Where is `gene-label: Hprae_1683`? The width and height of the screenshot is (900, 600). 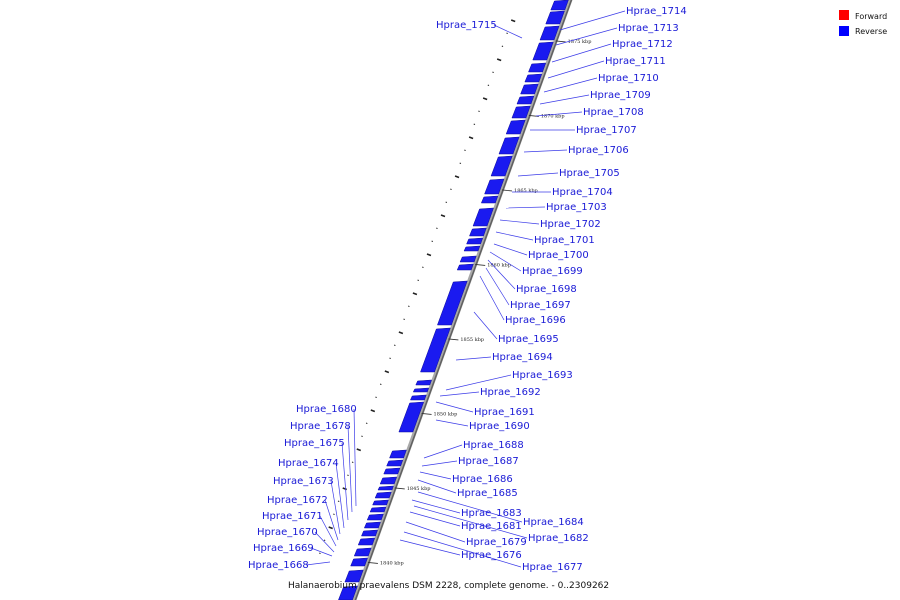
gene-label: Hprae_1683 is located at coordinates (491, 513).